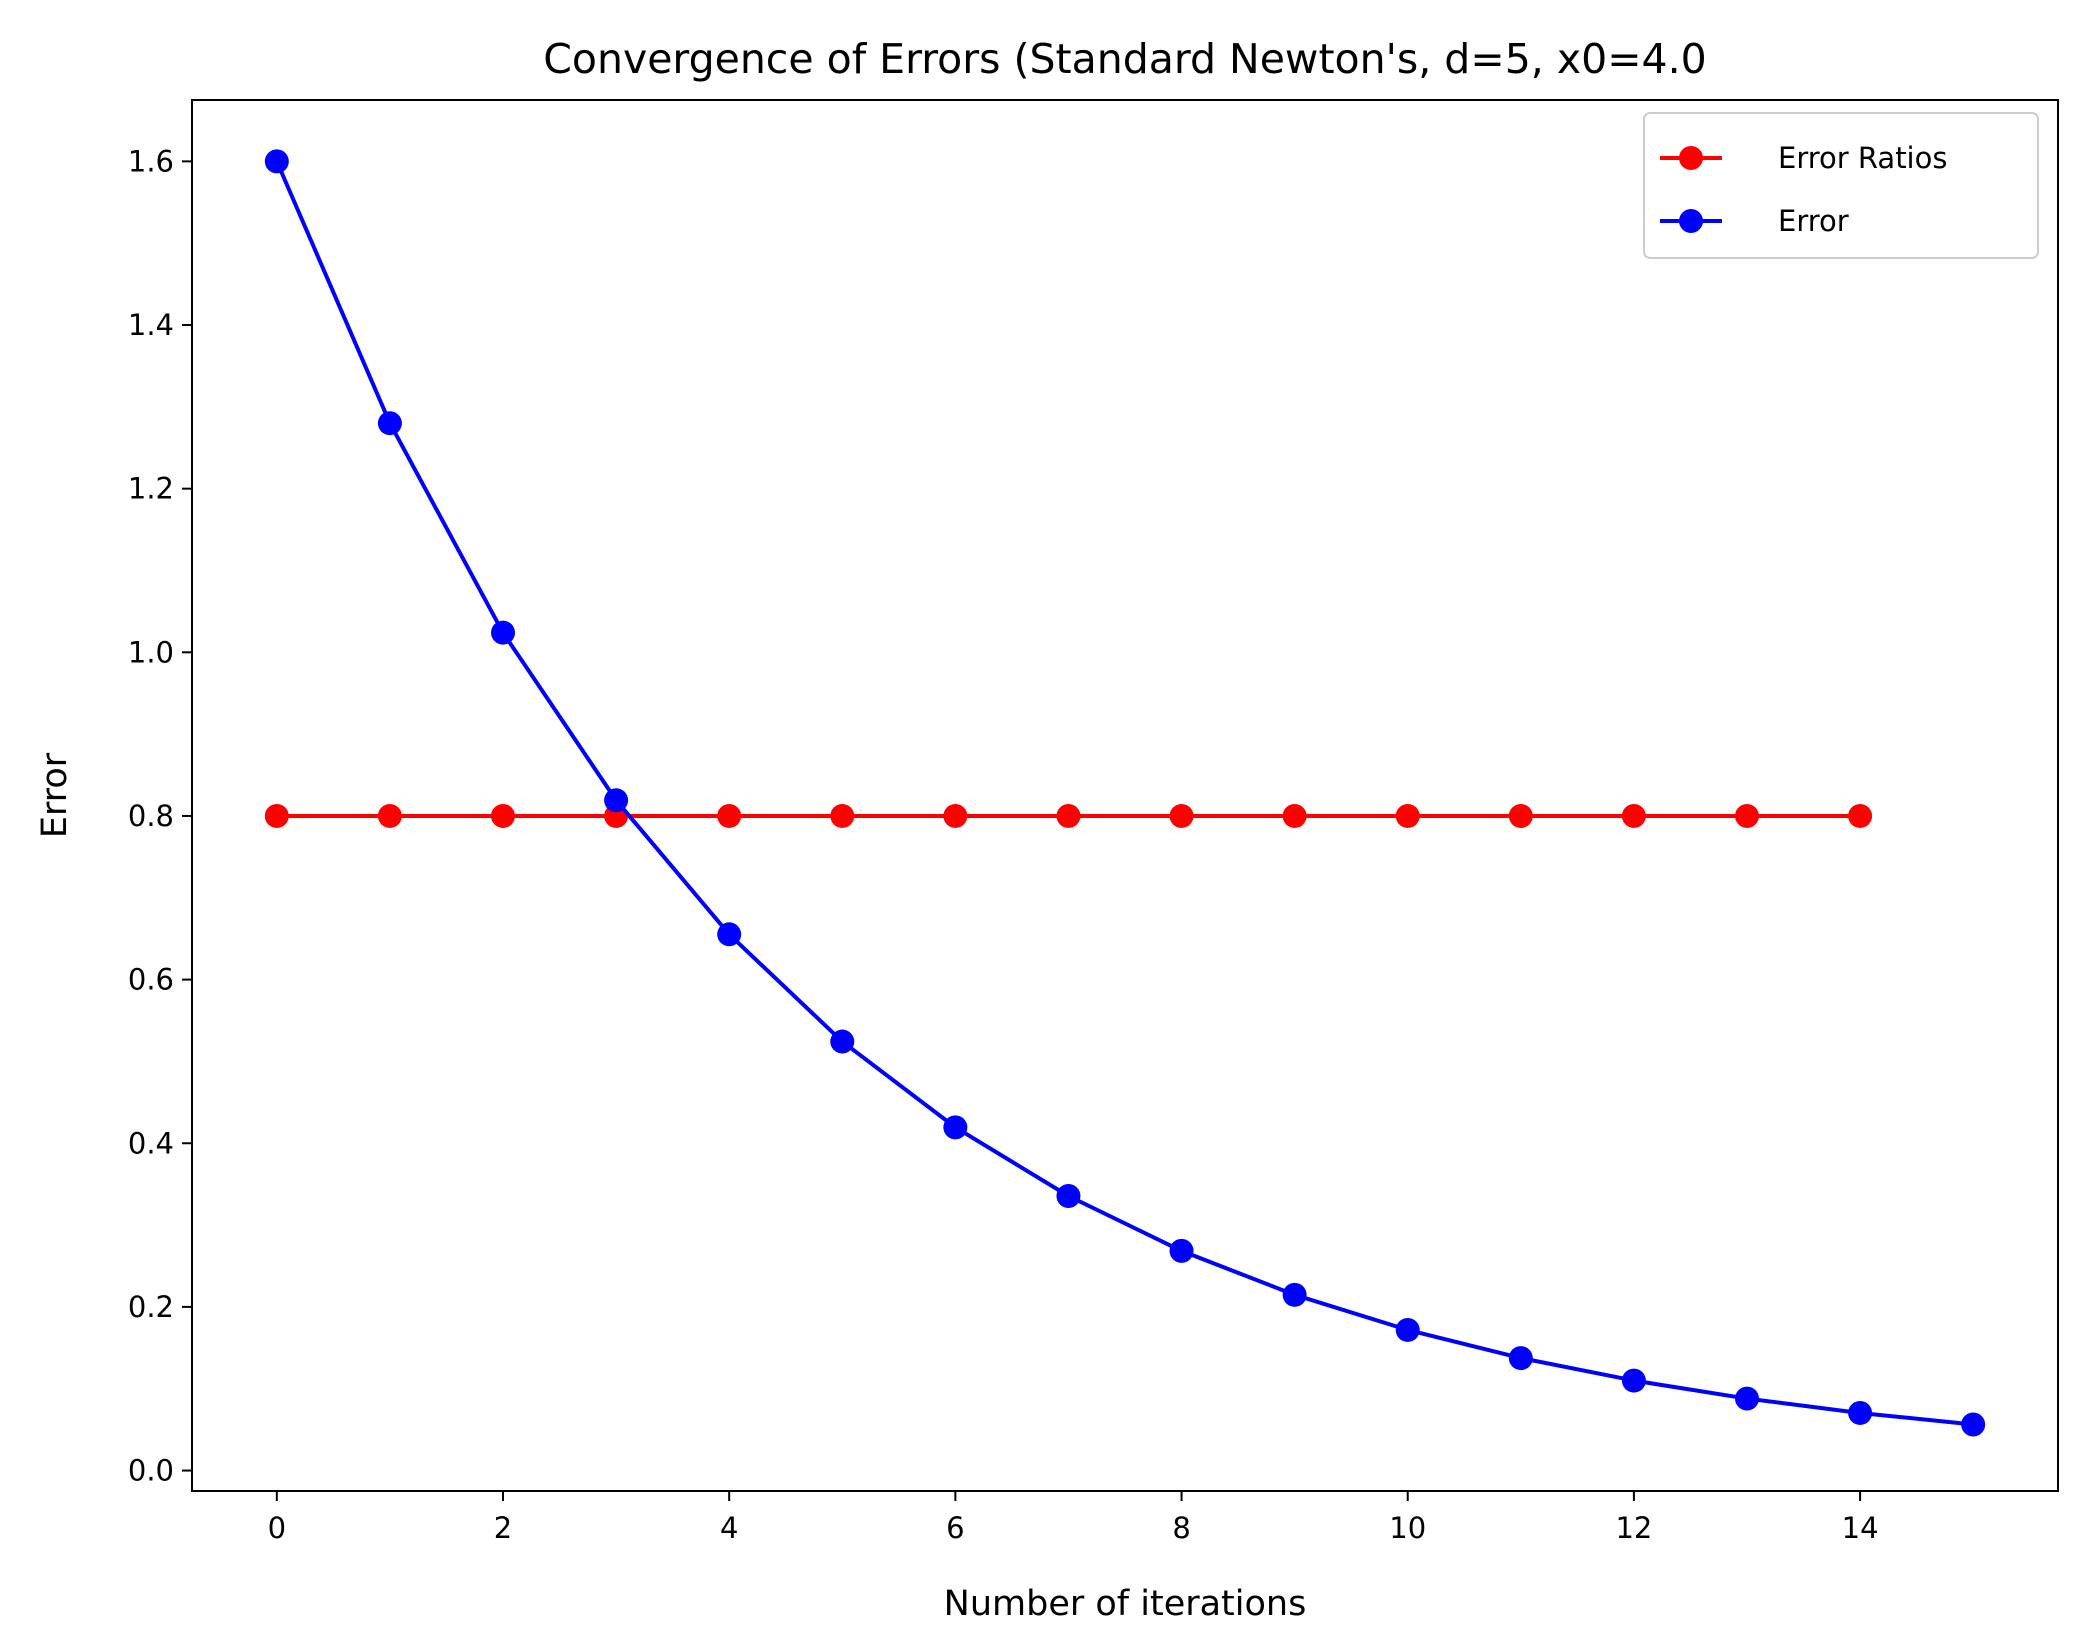  Describe the element at coordinates (55, 795) in the screenshot. I see `y-axis-label: Error` at that location.